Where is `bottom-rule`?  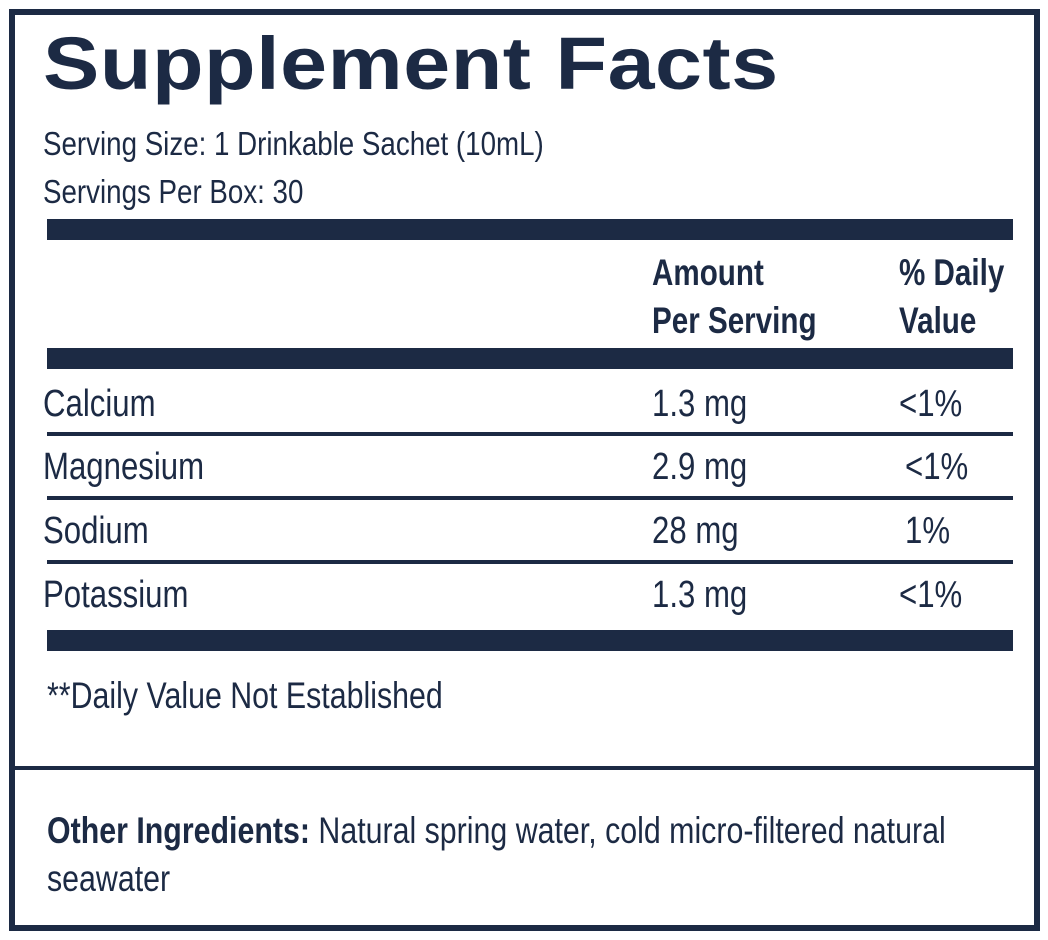
bottom-rule is located at coordinates (530, 640).